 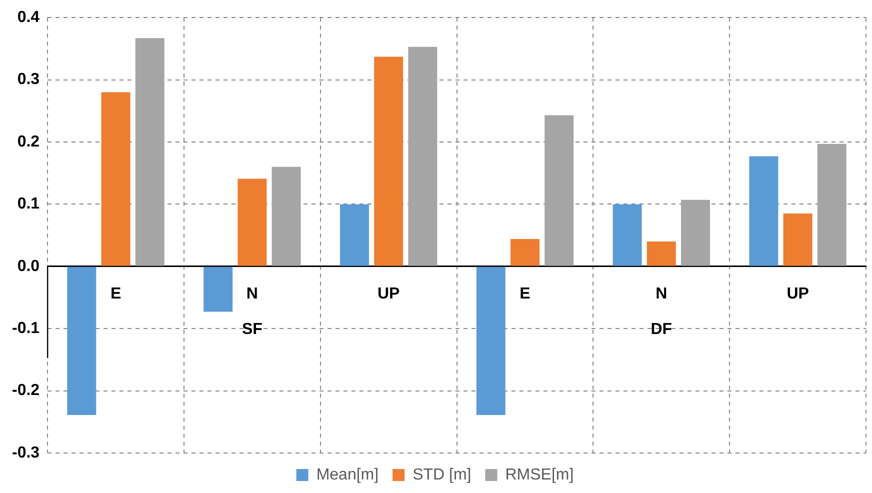 I want to click on y-tick-label: -0.2, so click(x=26, y=391).